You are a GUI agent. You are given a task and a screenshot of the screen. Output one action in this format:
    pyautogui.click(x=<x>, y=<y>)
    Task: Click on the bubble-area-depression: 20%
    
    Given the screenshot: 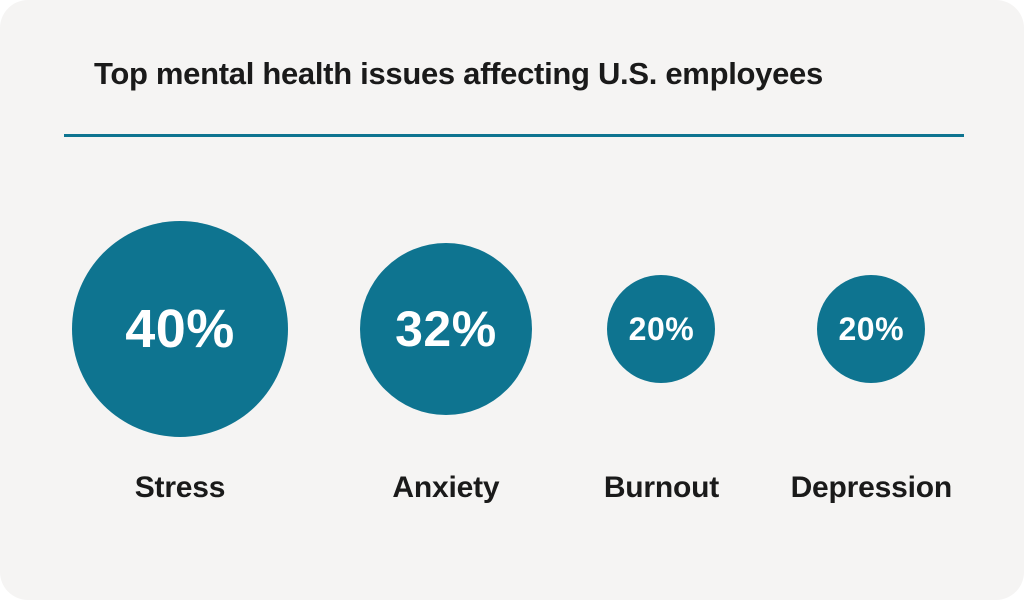 What is the action you would take?
    pyautogui.click(x=871, y=329)
    